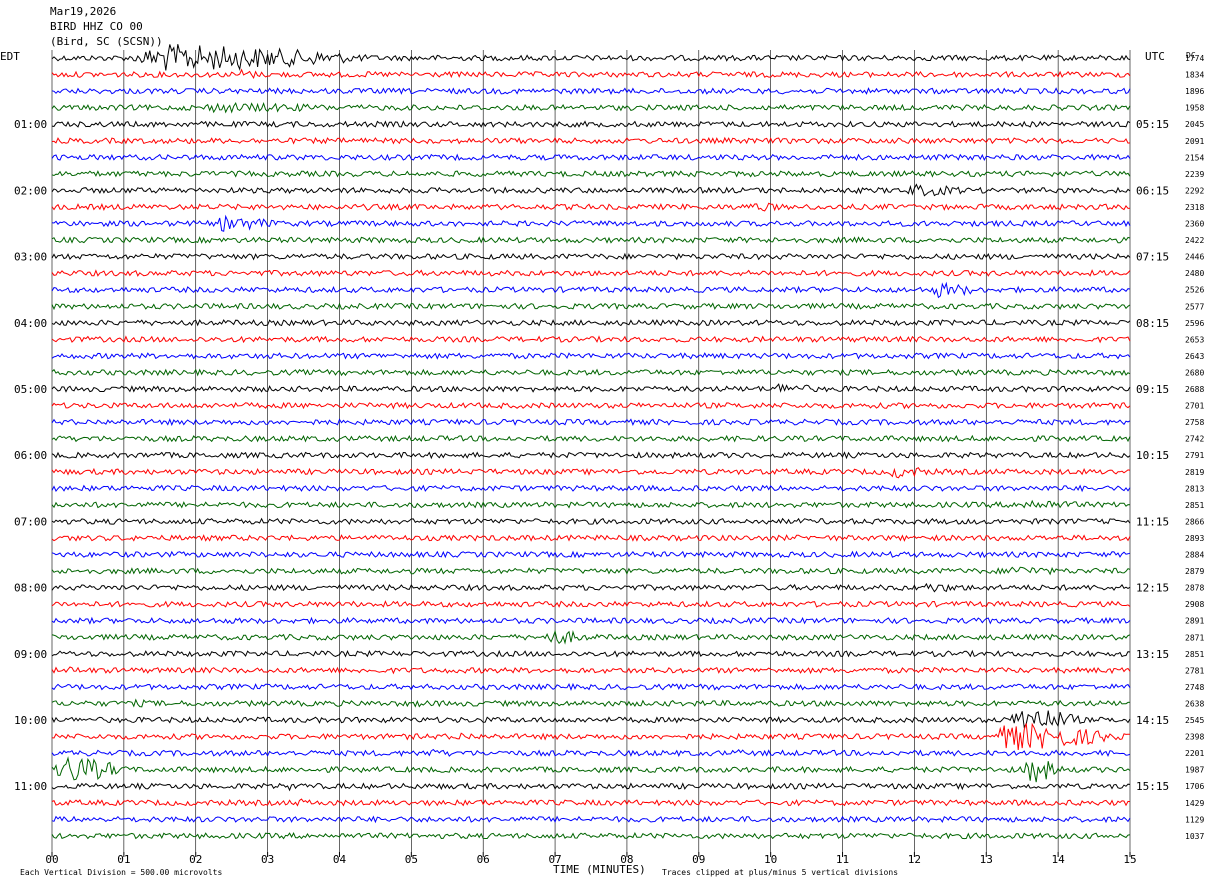 This screenshot has width=1210, height=886. I want to click on x-tick-label: 09, so click(698, 859).